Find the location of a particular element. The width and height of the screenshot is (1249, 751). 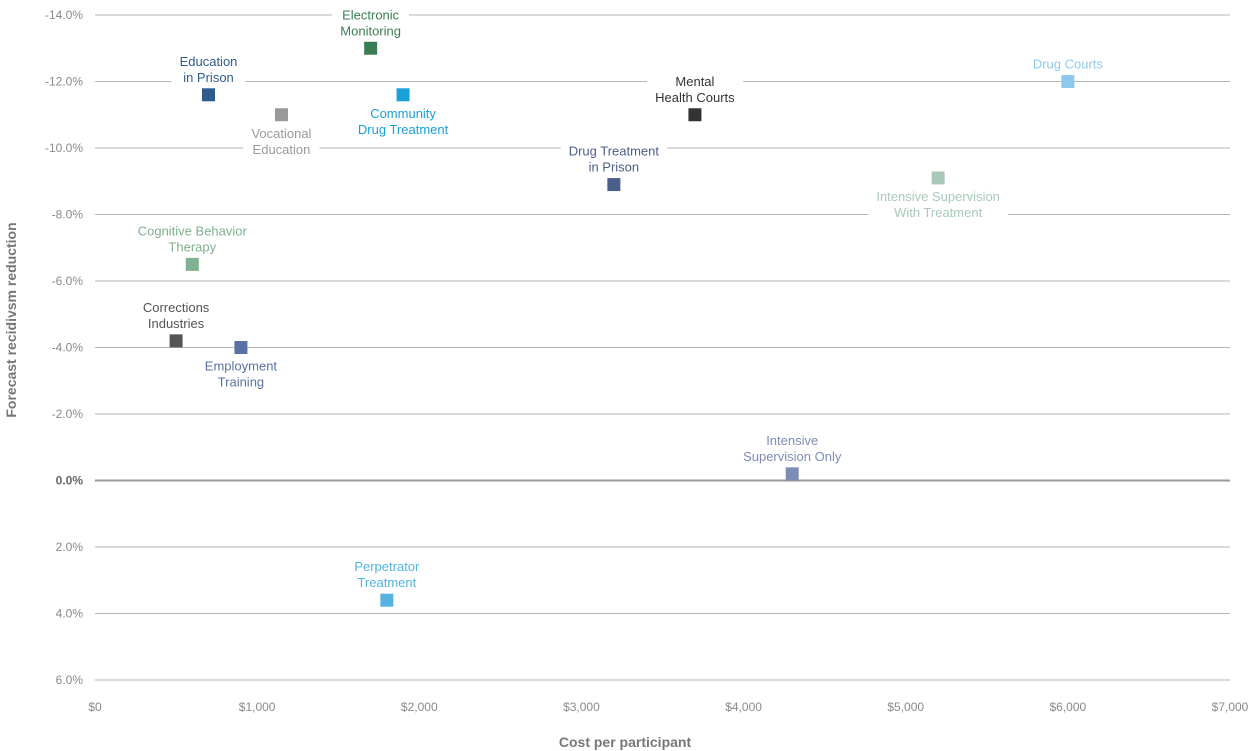

point-label-line: Health Courts is located at coordinates (695, 97).